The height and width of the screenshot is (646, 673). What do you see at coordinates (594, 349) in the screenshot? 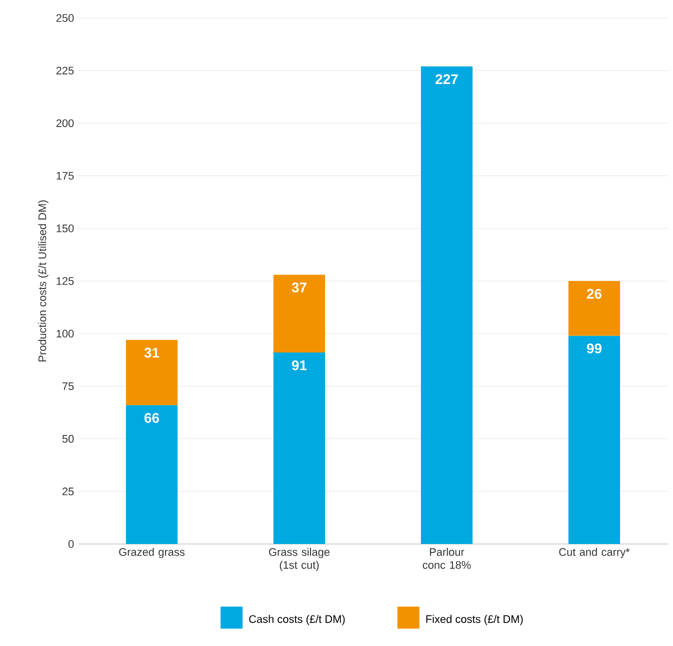
I see `data-label: 99` at bounding box center [594, 349].